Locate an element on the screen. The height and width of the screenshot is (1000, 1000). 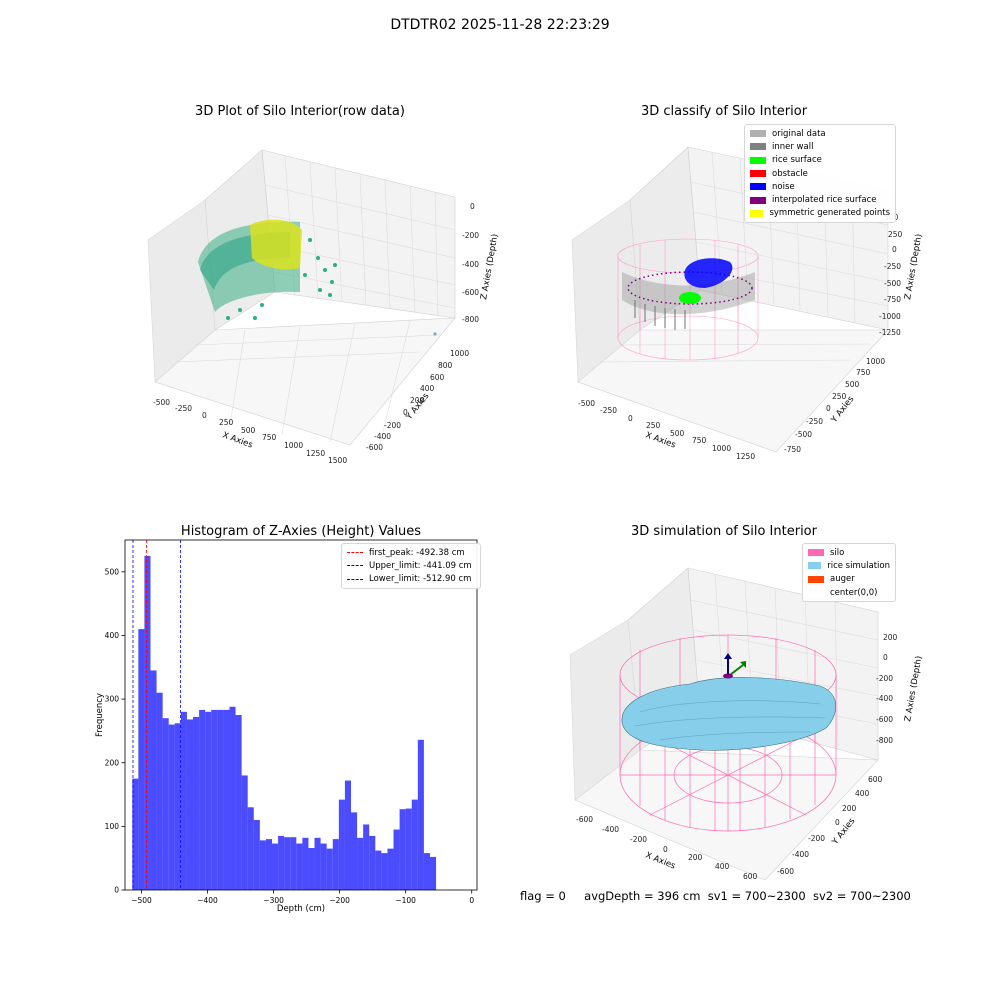
sv2-value: sv2 = 700~2300 is located at coordinates (861, 896).